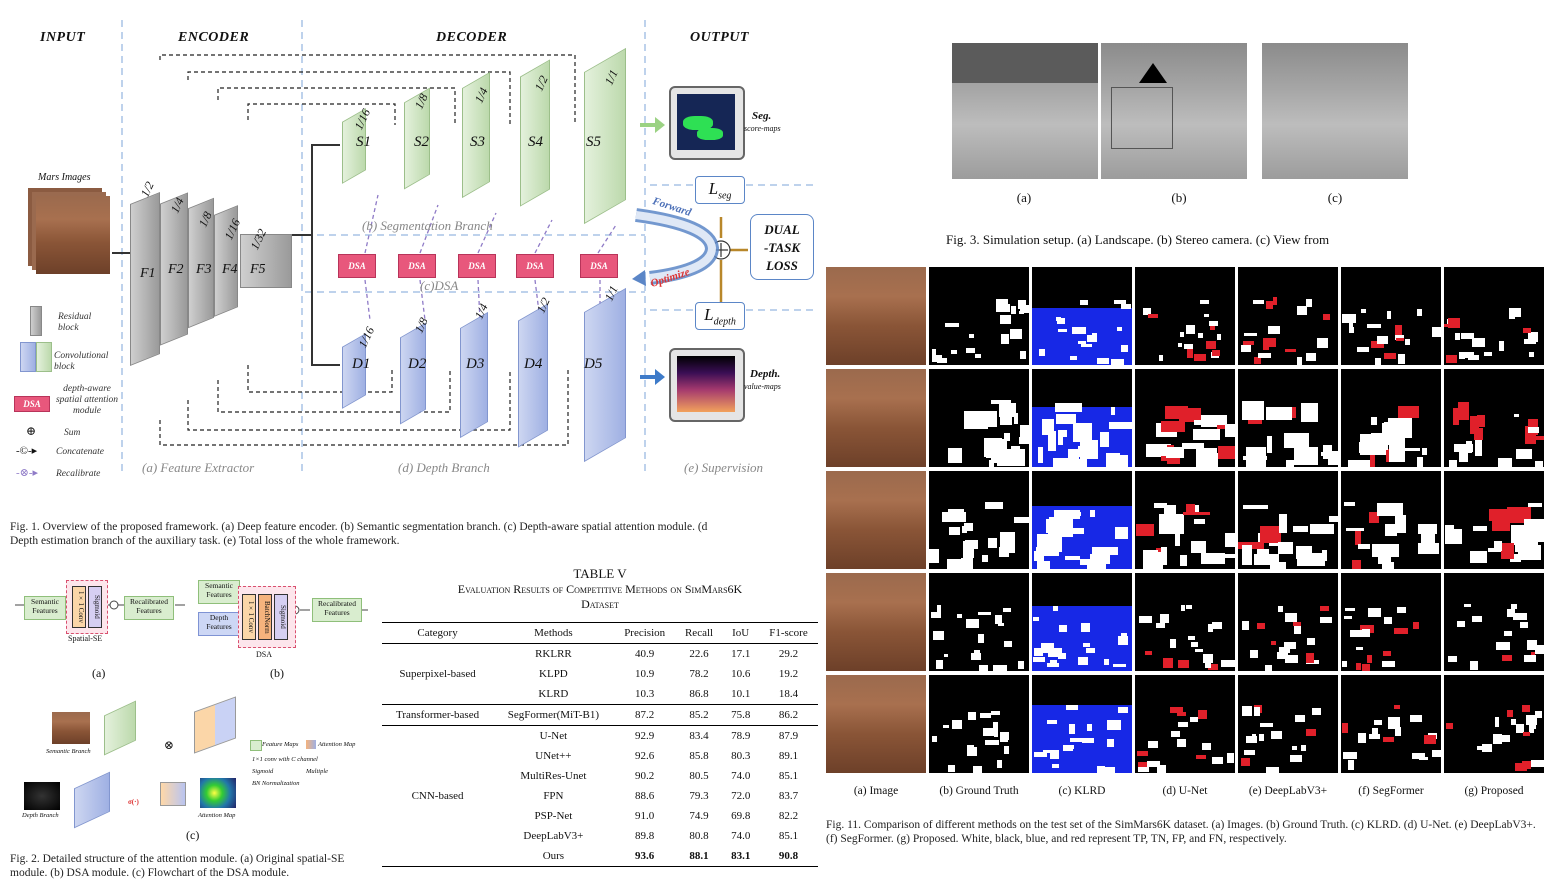 This screenshot has width=1558, height=885. Describe the element at coordinates (645, 736) in the screenshot. I see `metric-cell: 92.9` at that location.